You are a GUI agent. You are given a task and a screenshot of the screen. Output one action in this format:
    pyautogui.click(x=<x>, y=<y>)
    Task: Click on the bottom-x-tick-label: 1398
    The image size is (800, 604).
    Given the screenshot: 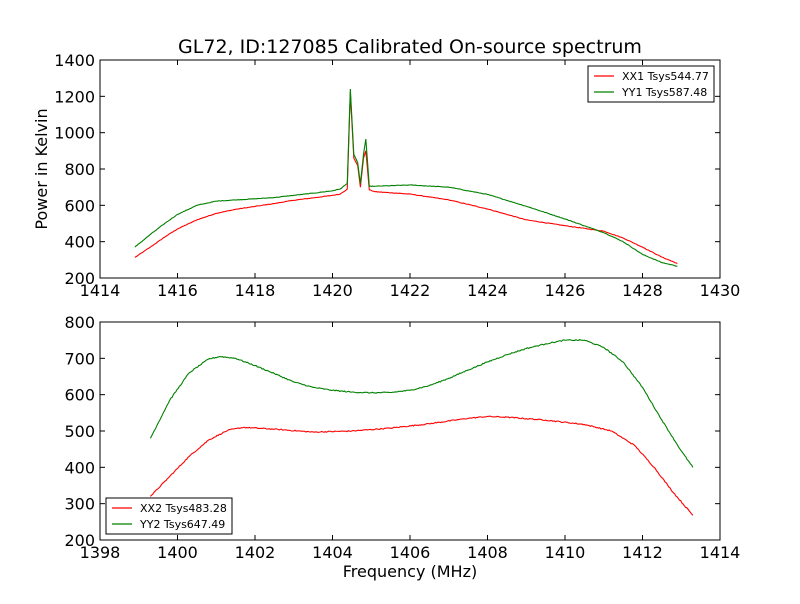 What is the action you would take?
    pyautogui.click(x=100, y=552)
    